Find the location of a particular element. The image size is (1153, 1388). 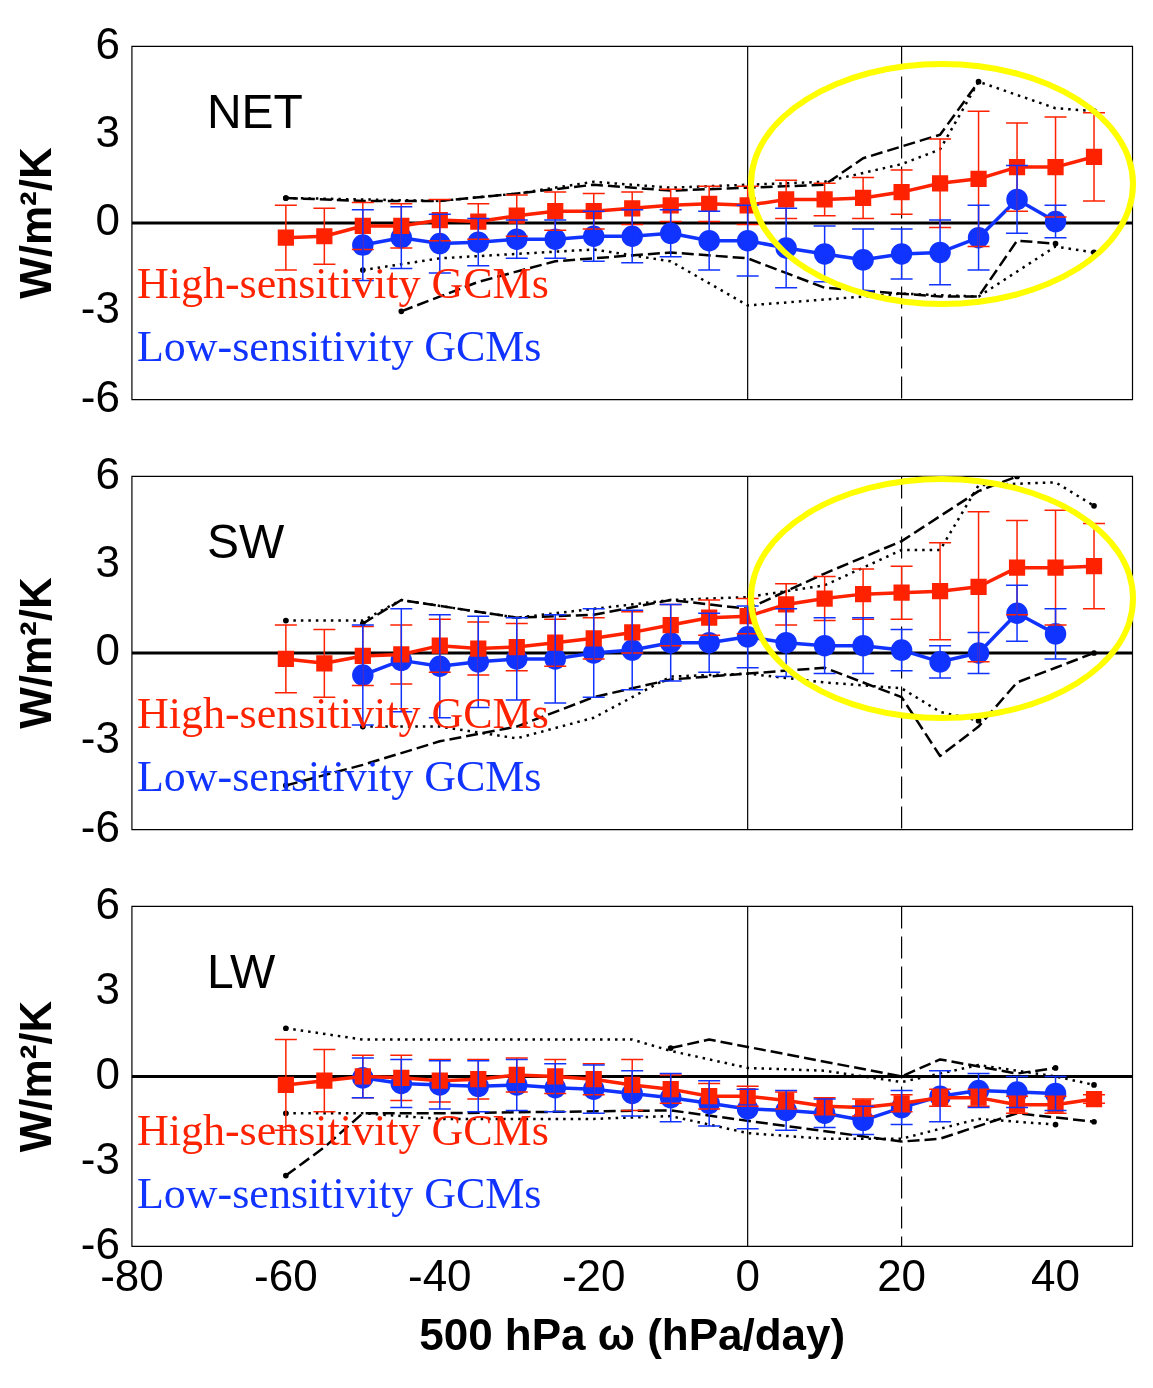

x-tick-label: 20 is located at coordinates (902, 1275).